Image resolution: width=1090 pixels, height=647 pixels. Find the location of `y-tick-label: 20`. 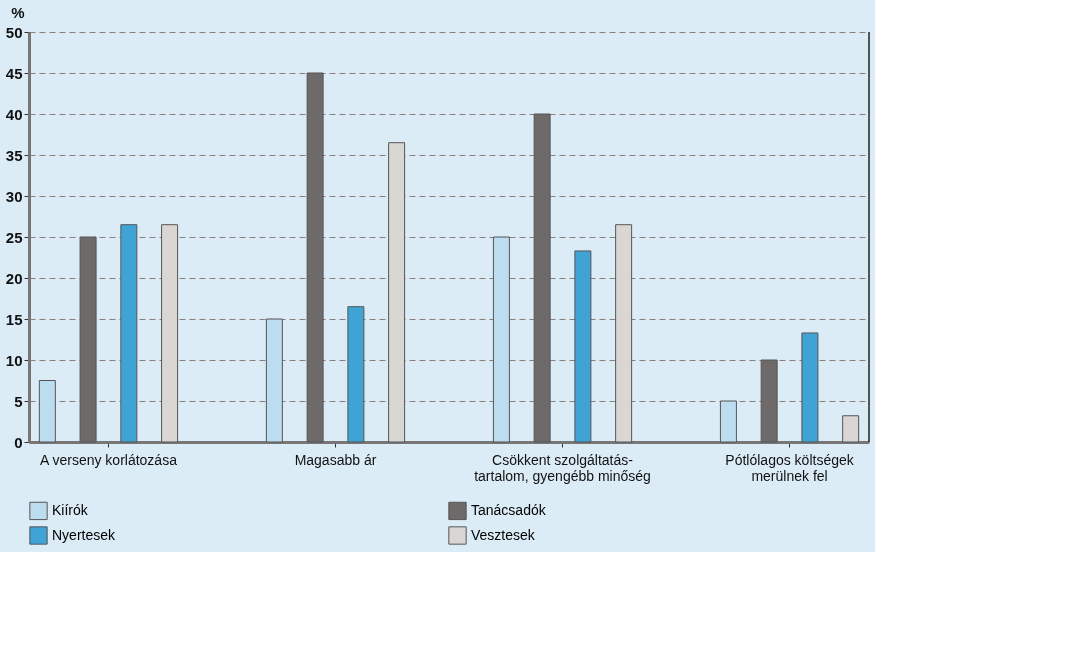

y-tick-label: 20 is located at coordinates (14, 278).